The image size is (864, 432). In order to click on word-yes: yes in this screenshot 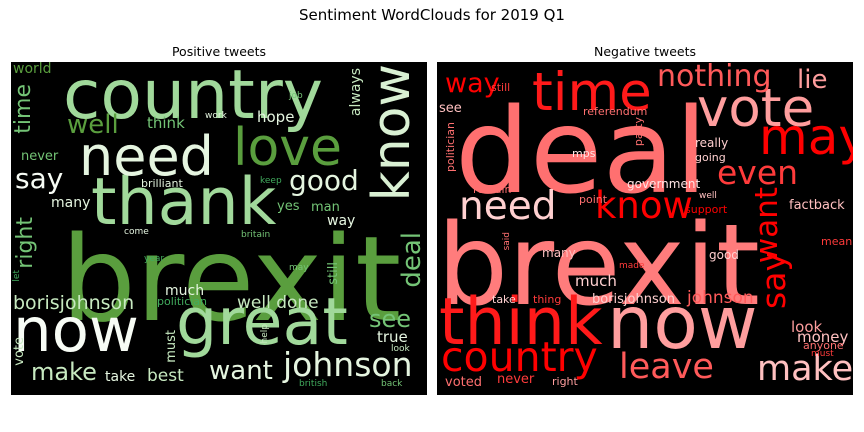, I will do `click(288, 206)`.